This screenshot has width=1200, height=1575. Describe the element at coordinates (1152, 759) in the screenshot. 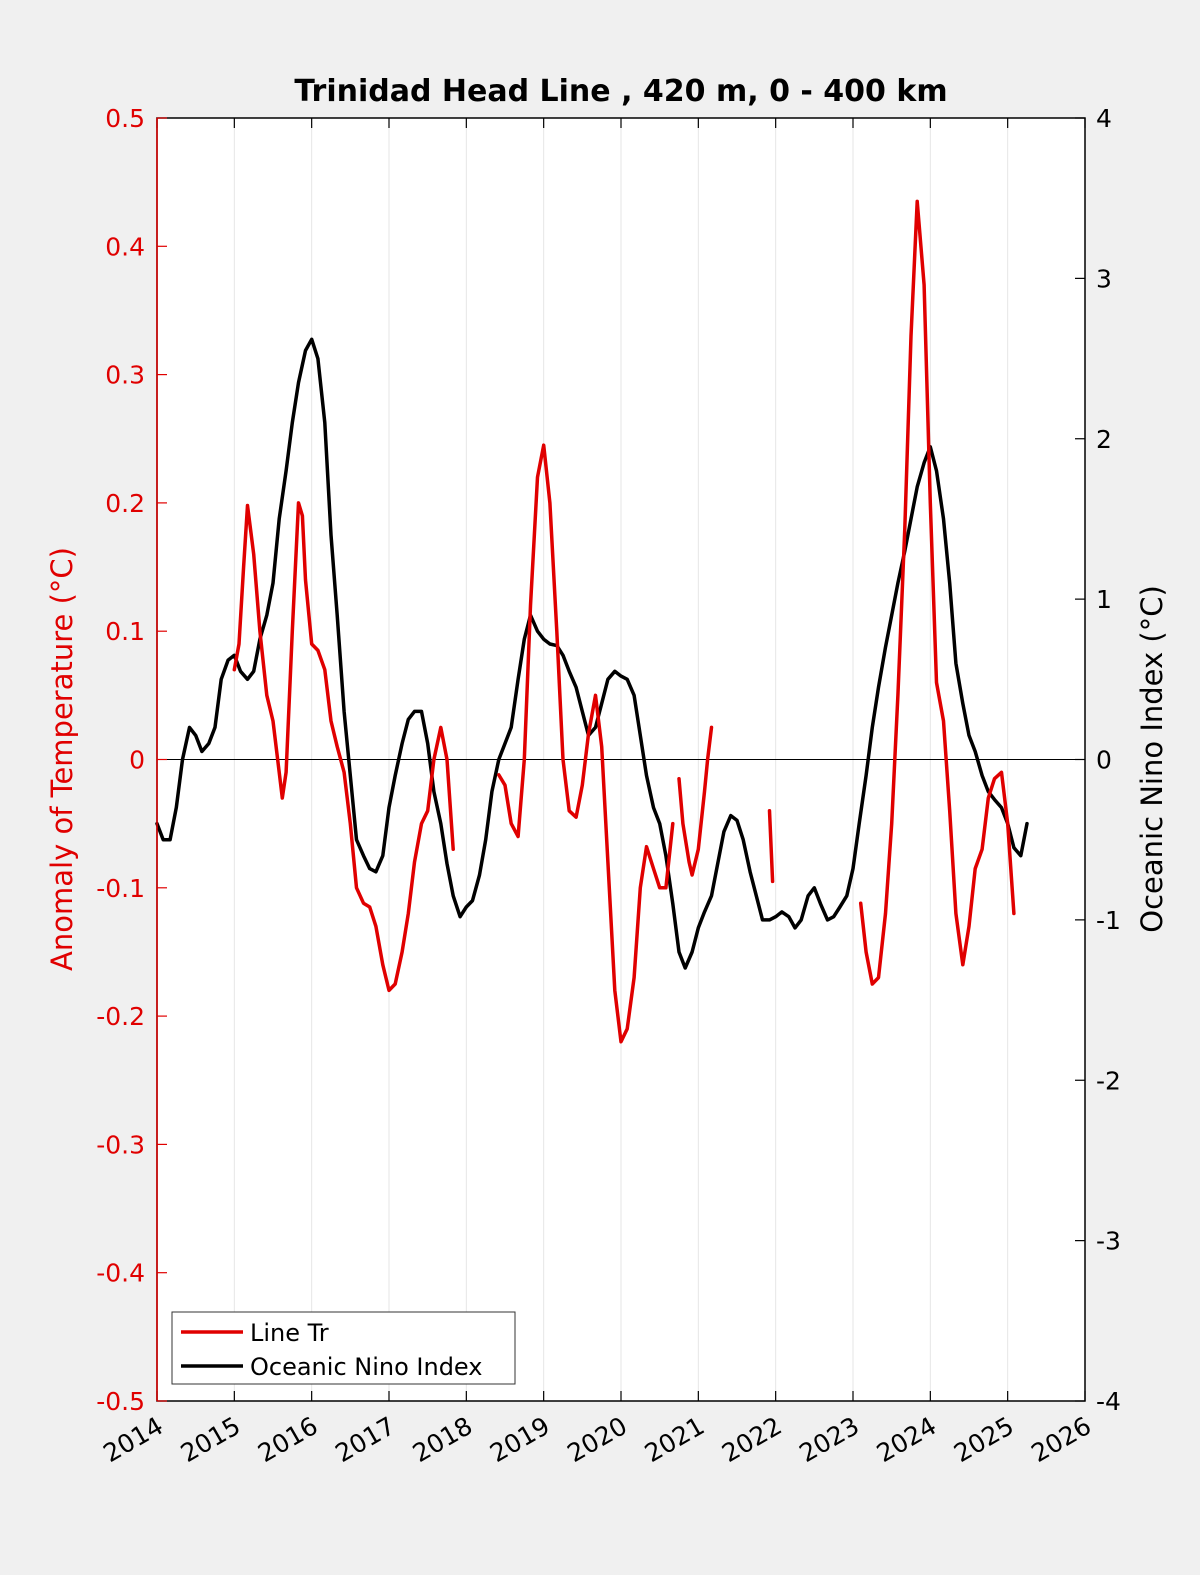

I see `y-right-axis-label: Oceanic Nino Index (°C)` at that location.